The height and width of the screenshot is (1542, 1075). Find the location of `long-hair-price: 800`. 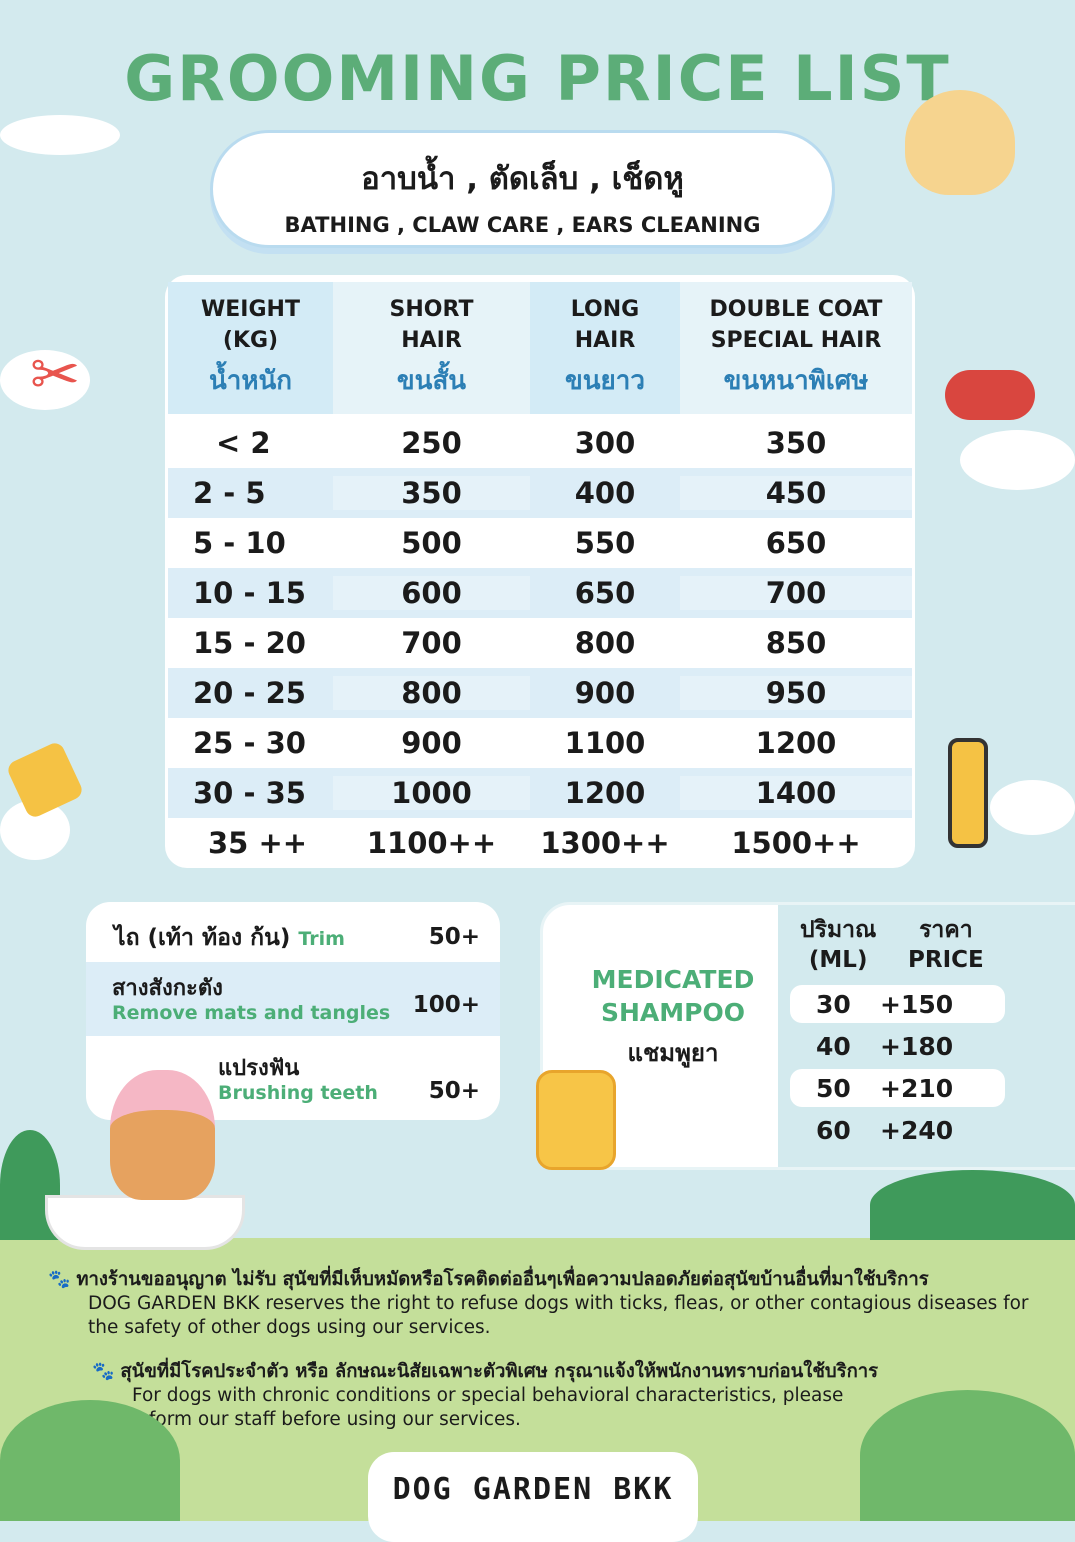

long-hair-price: 800 is located at coordinates (605, 643).